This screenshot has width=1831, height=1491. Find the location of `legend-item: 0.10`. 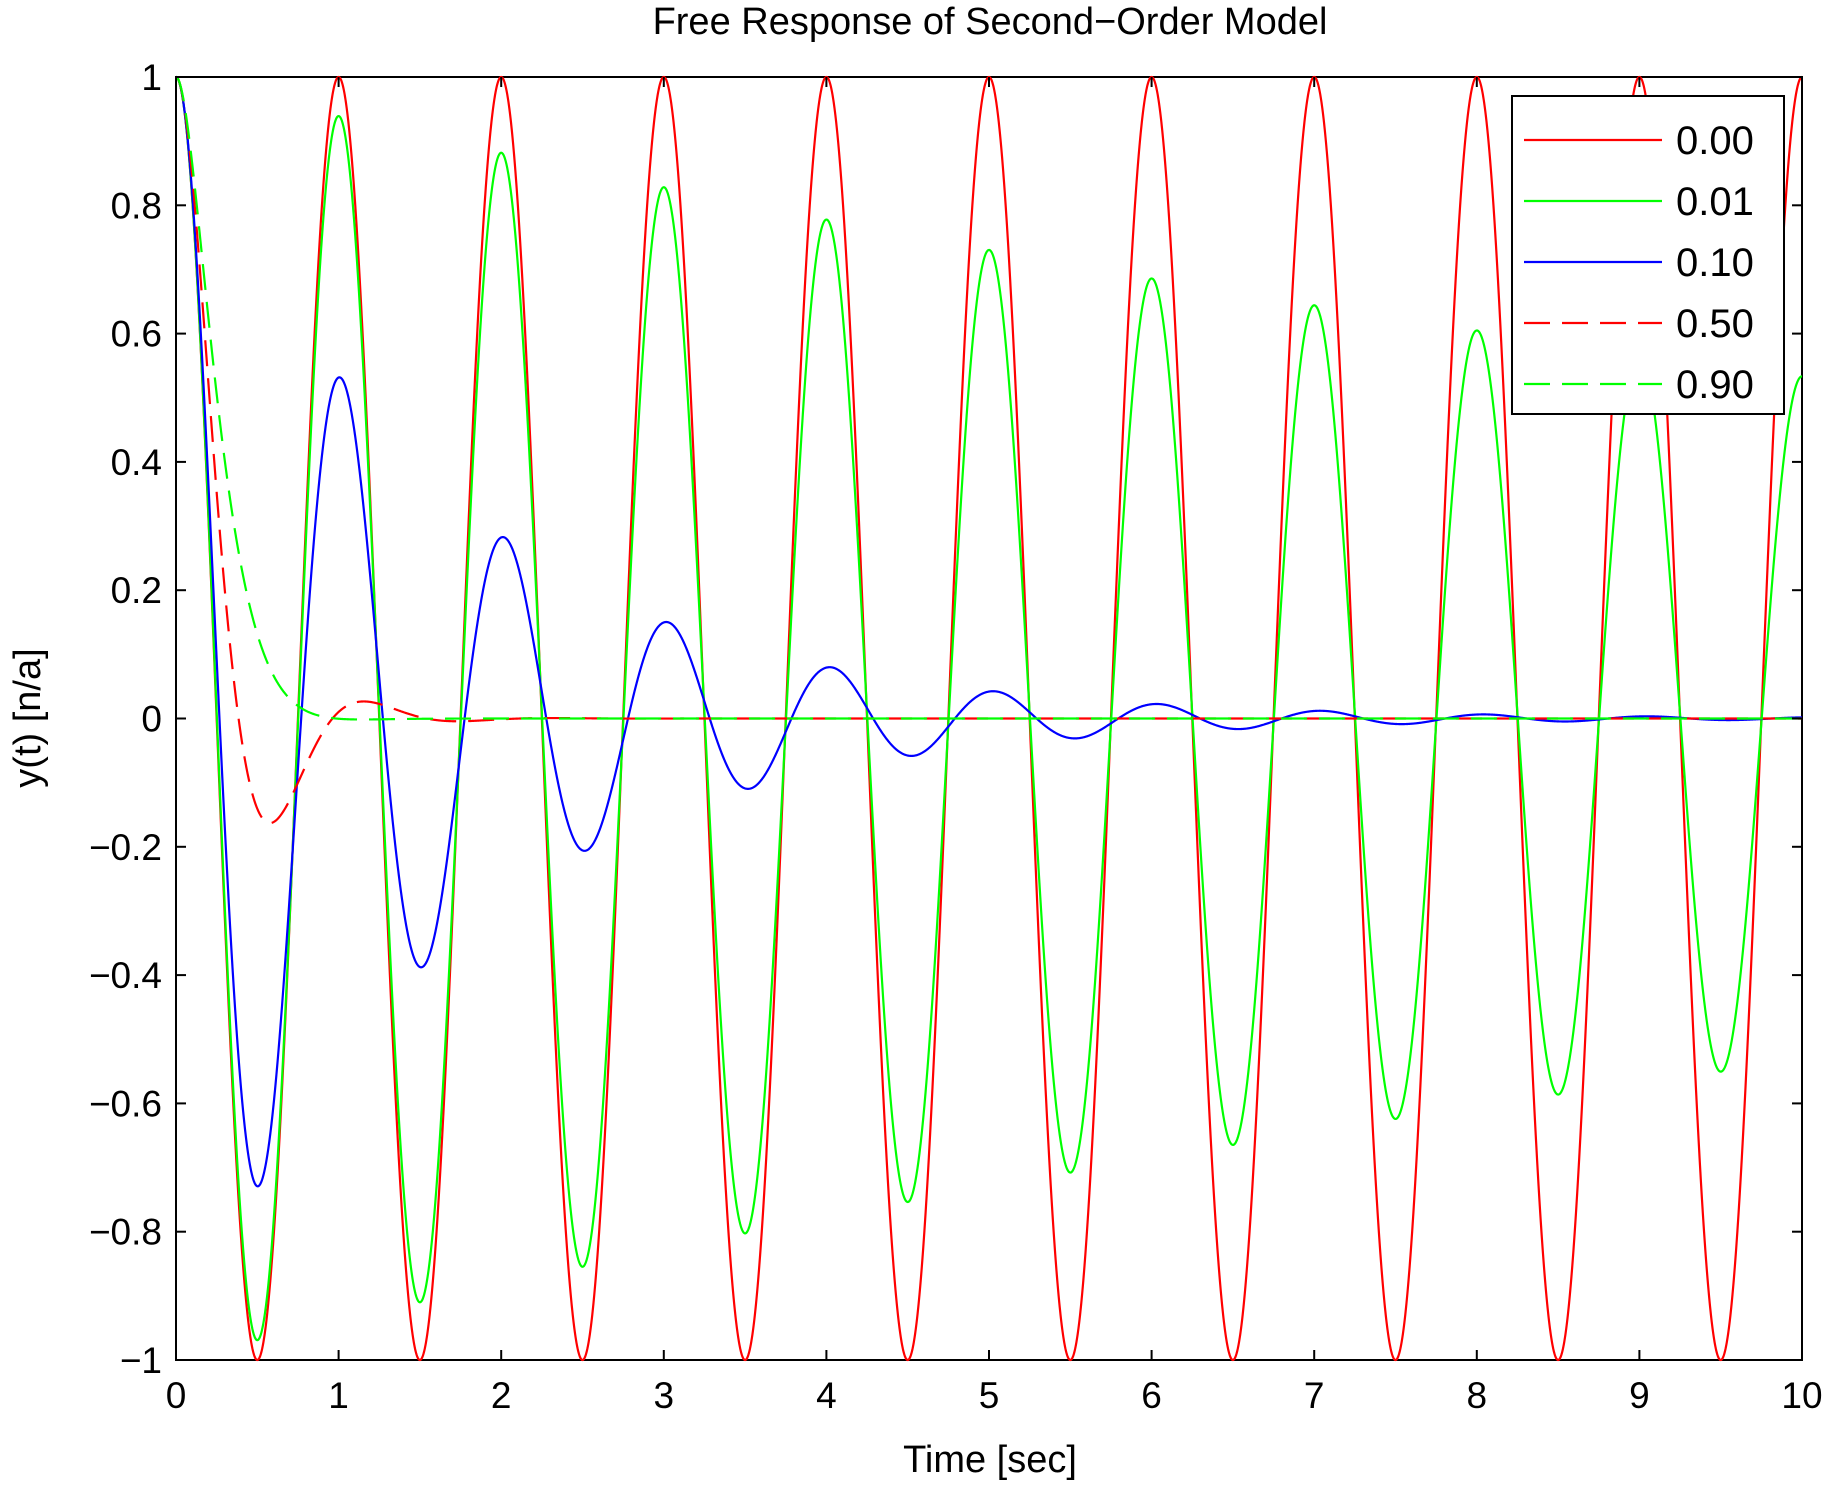

legend-item: 0.10 is located at coordinates (1639, 263).